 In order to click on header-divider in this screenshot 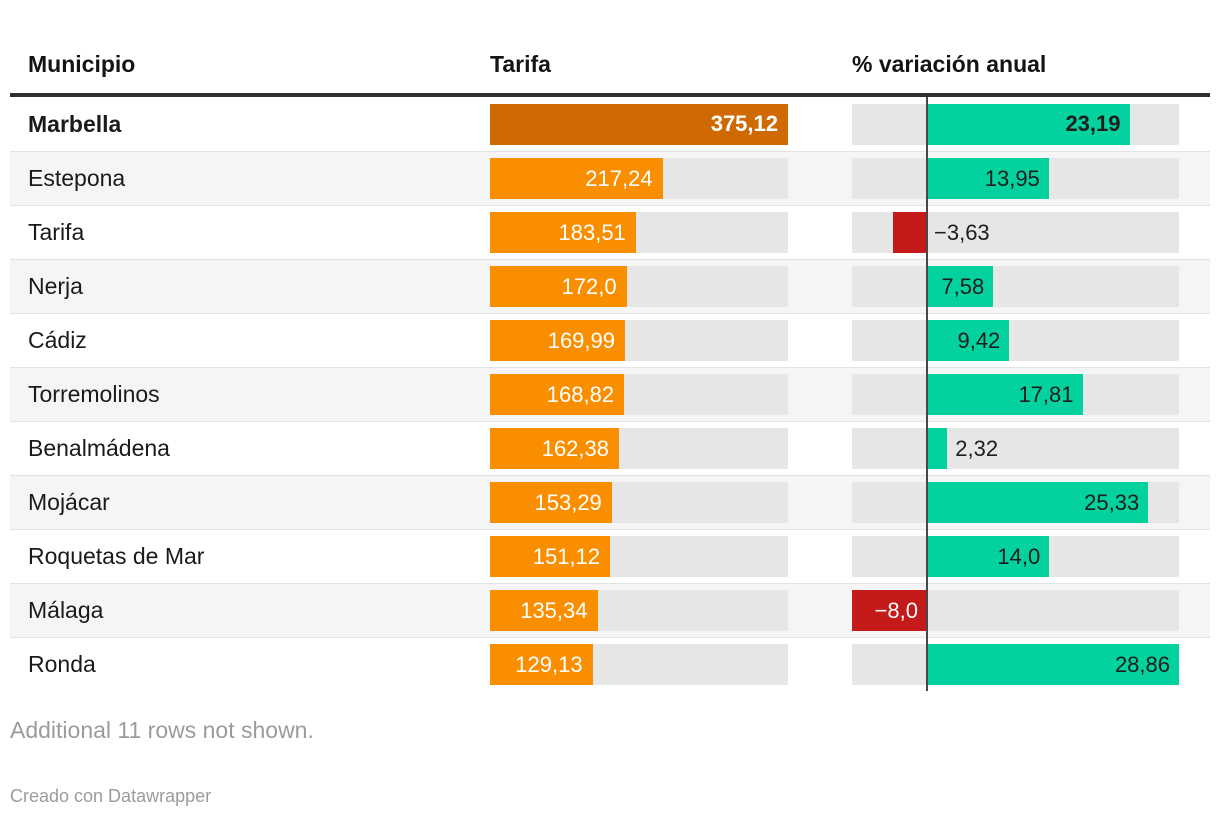, I will do `click(610, 95)`.